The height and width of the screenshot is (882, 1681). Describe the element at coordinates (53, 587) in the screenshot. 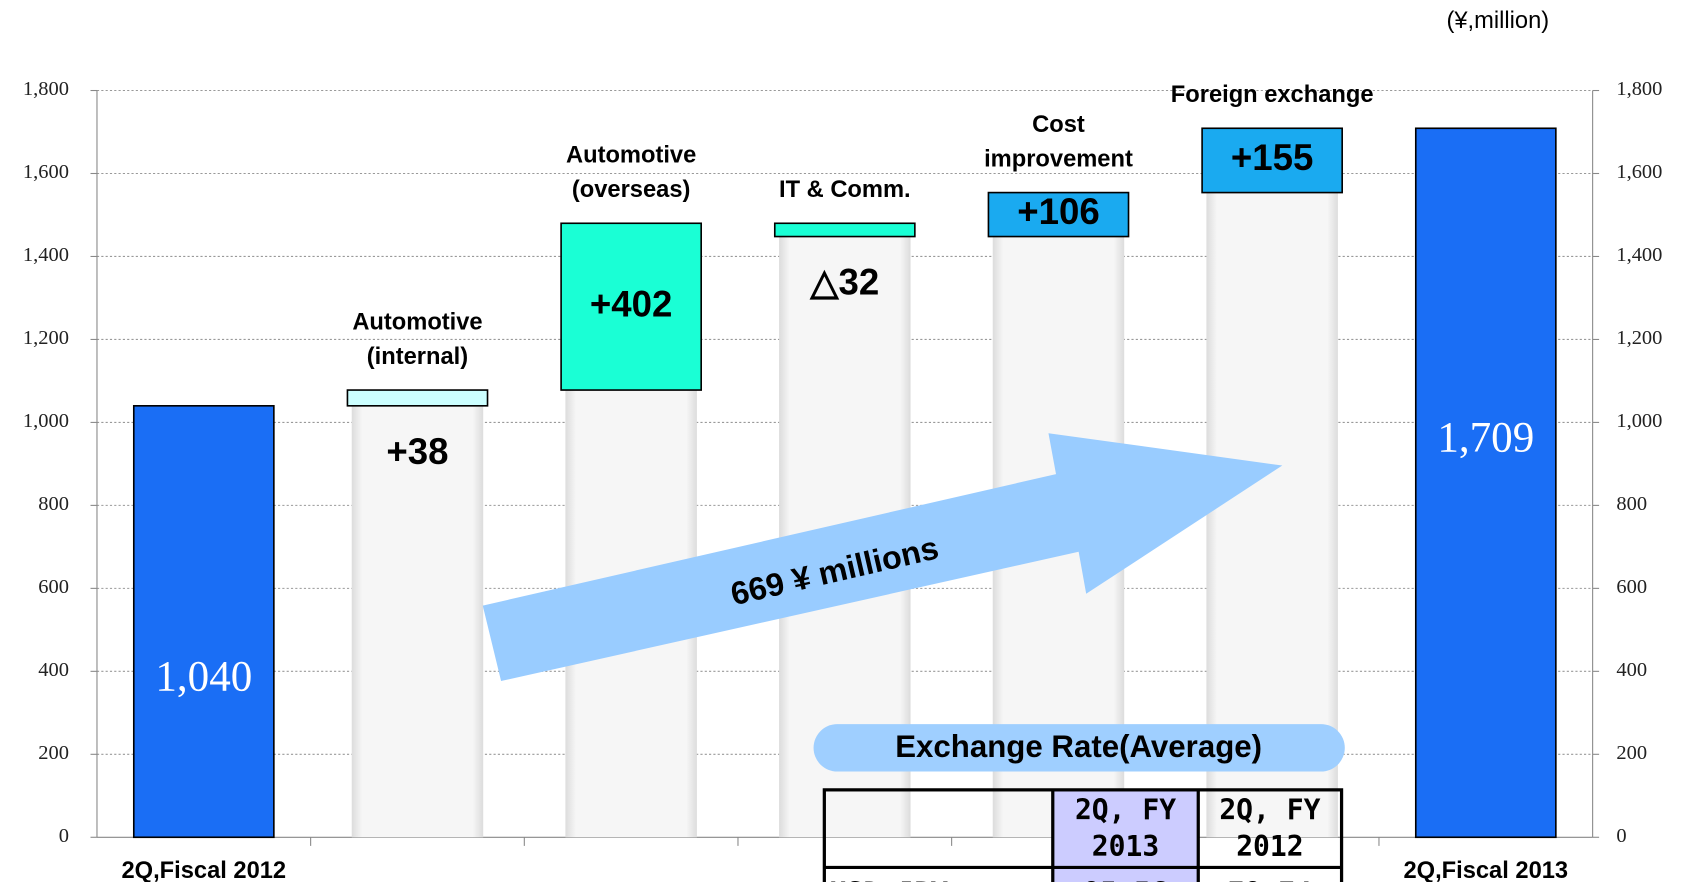

I see `y-tick-label: 600` at that location.